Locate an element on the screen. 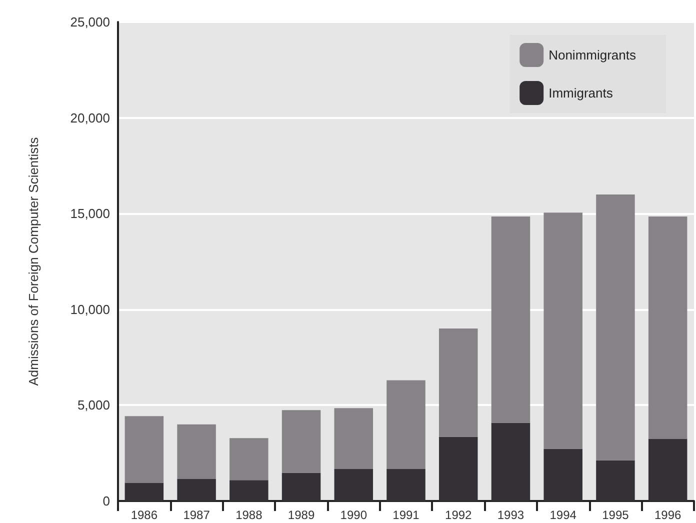  y-axis-title: Admissions of Foreign Computer Scientists is located at coordinates (33, 261).